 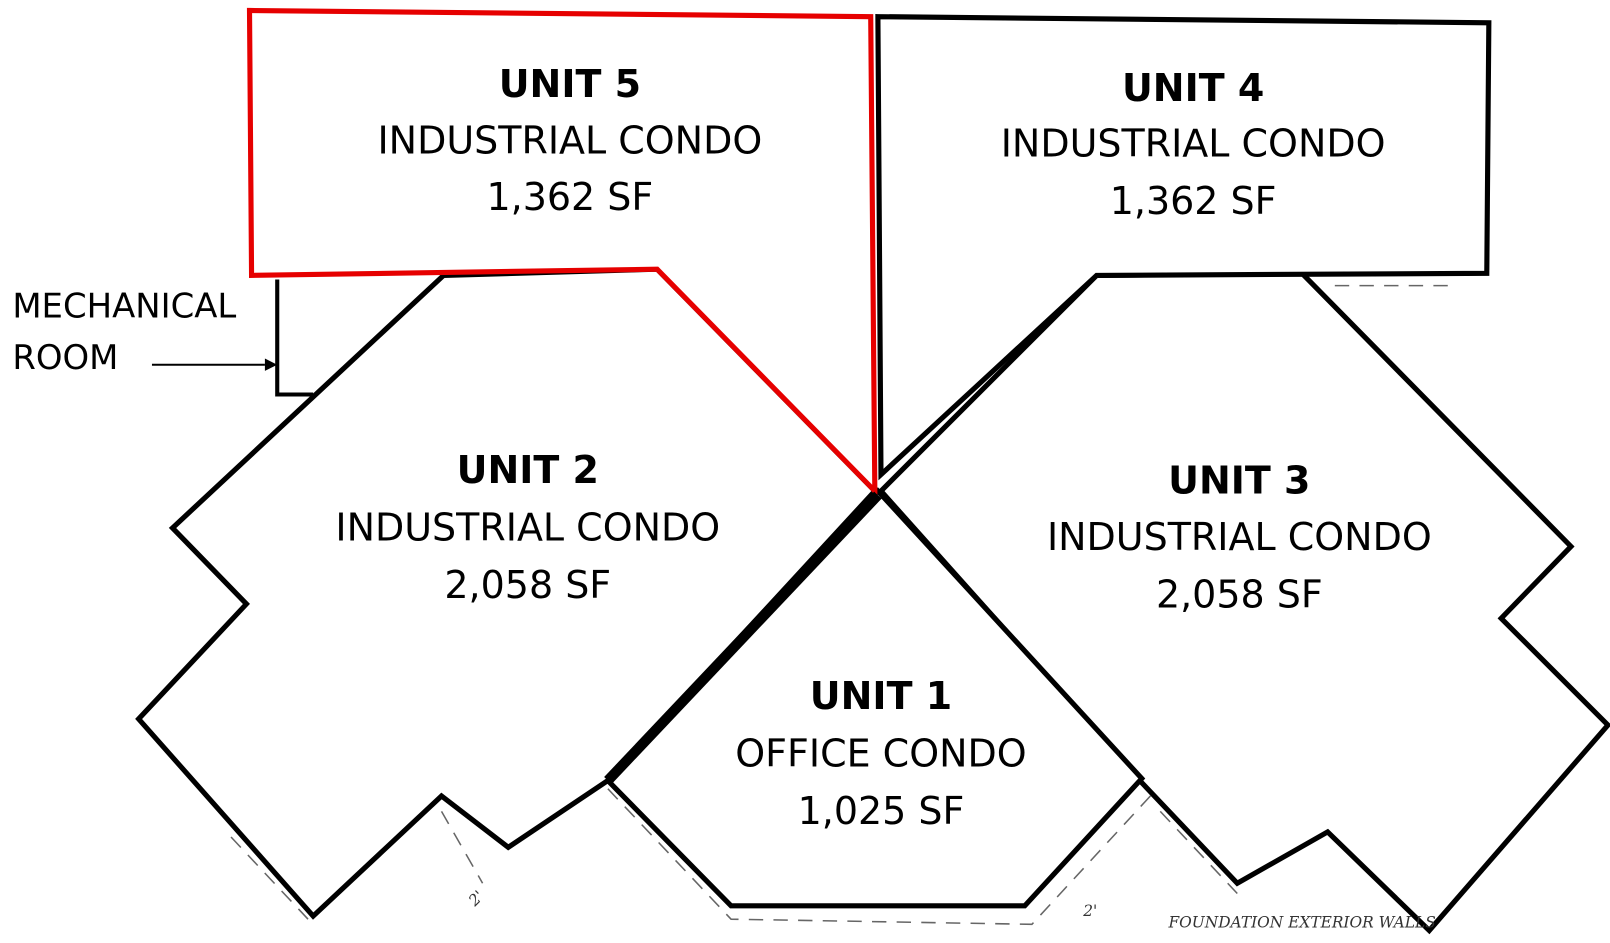 What do you see at coordinates (271, 364) in the screenshot?
I see `arrow-head` at bounding box center [271, 364].